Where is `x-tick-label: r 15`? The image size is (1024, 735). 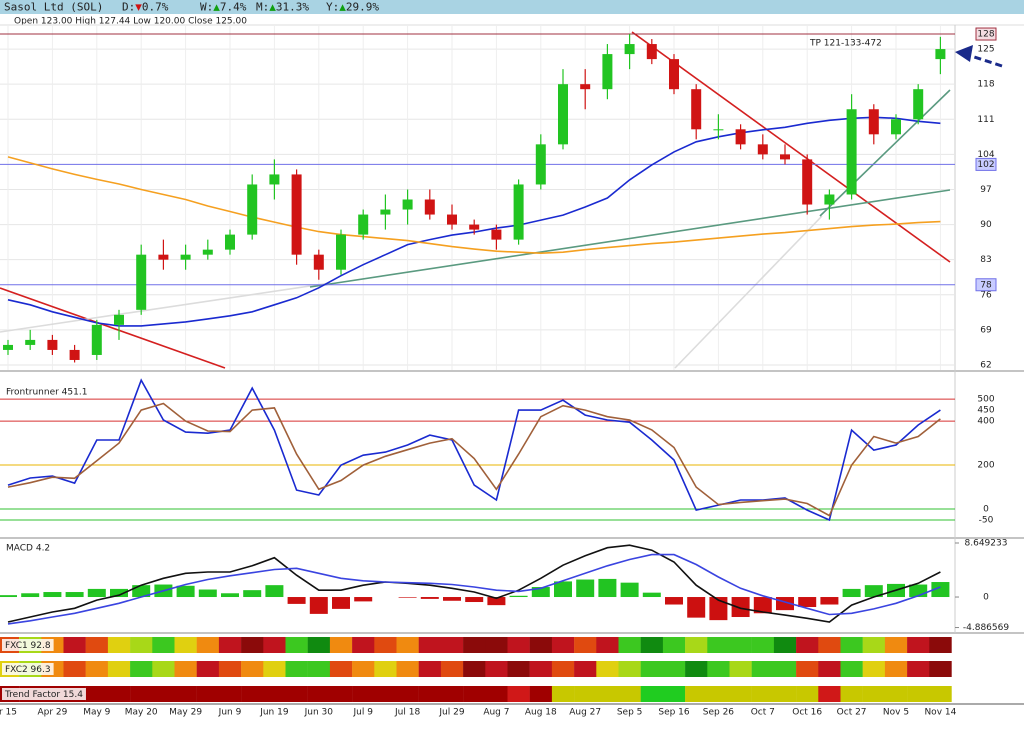
x-tick-label: r 15 is located at coordinates (8, 713).